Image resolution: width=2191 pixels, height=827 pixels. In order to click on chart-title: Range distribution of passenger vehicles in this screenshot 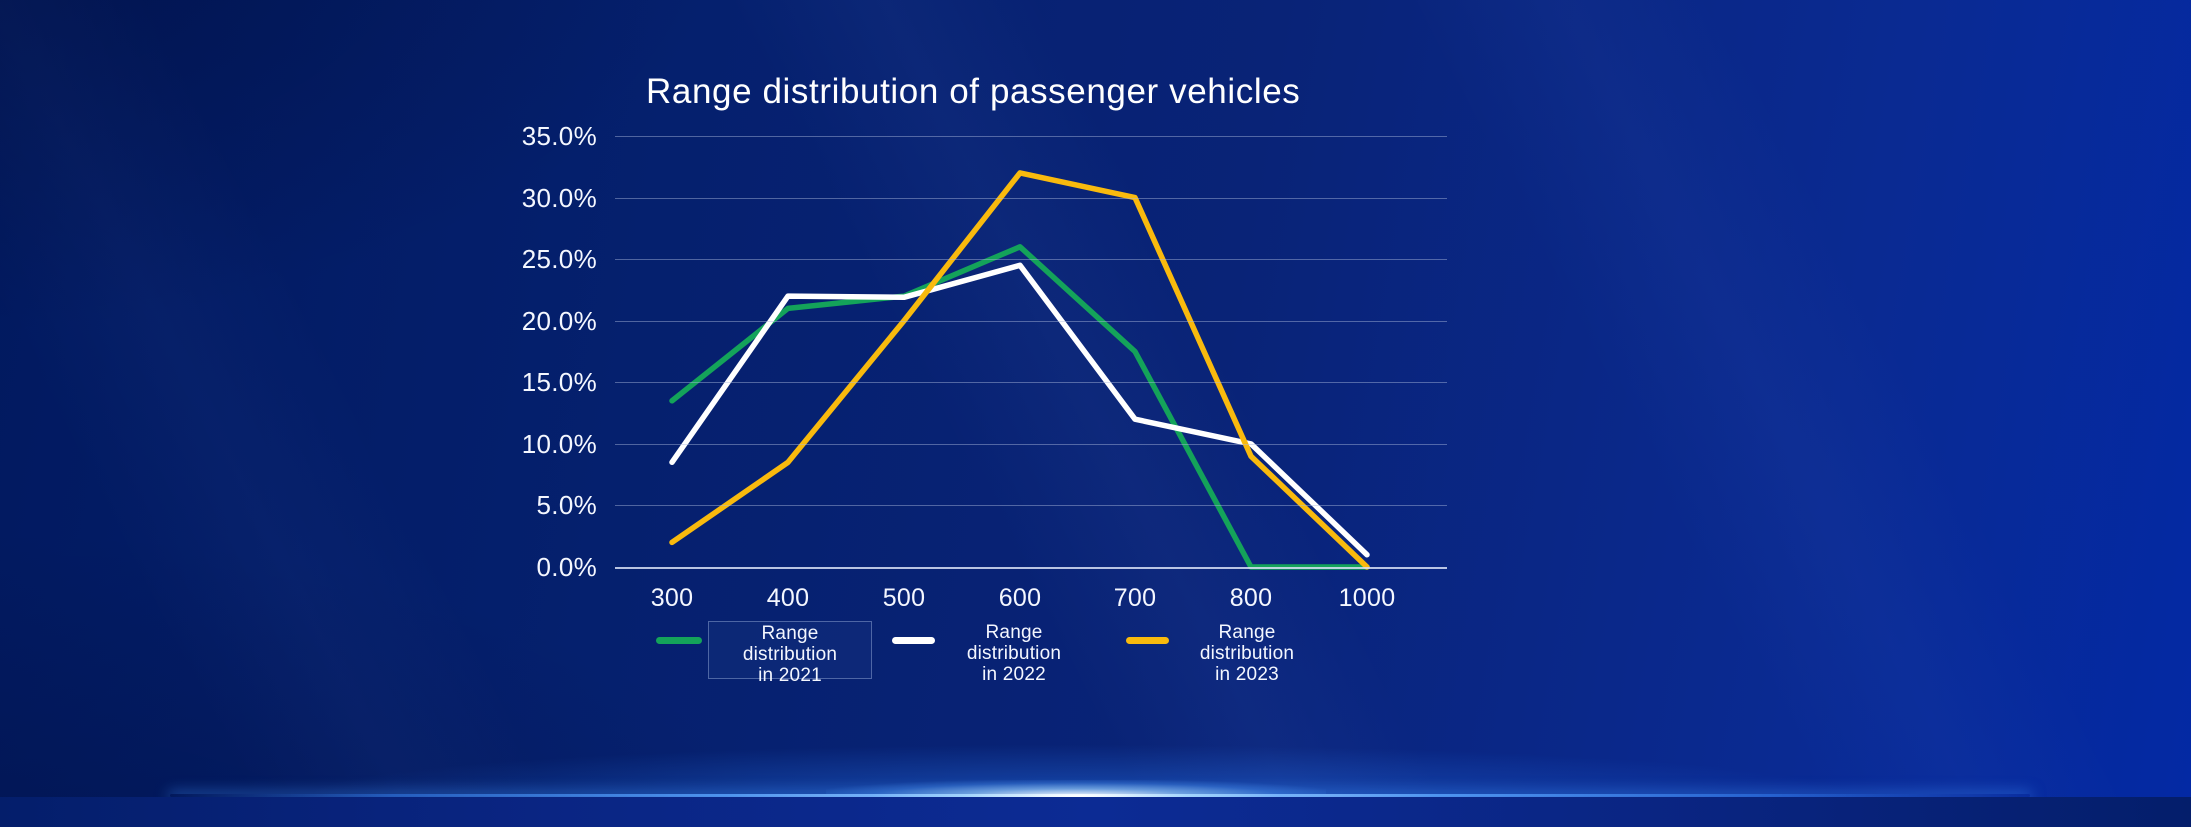, I will do `click(973, 91)`.